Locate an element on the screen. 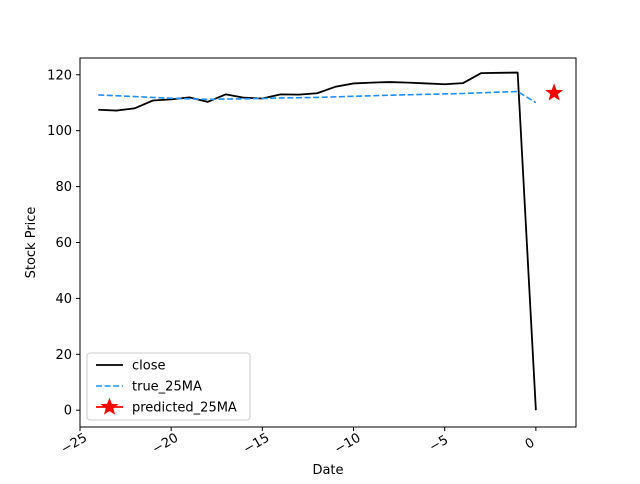 Image resolution: width=640 pixels, height=484 pixels. legend-label-predicted-25ma: predicted_25MA is located at coordinates (184, 408).